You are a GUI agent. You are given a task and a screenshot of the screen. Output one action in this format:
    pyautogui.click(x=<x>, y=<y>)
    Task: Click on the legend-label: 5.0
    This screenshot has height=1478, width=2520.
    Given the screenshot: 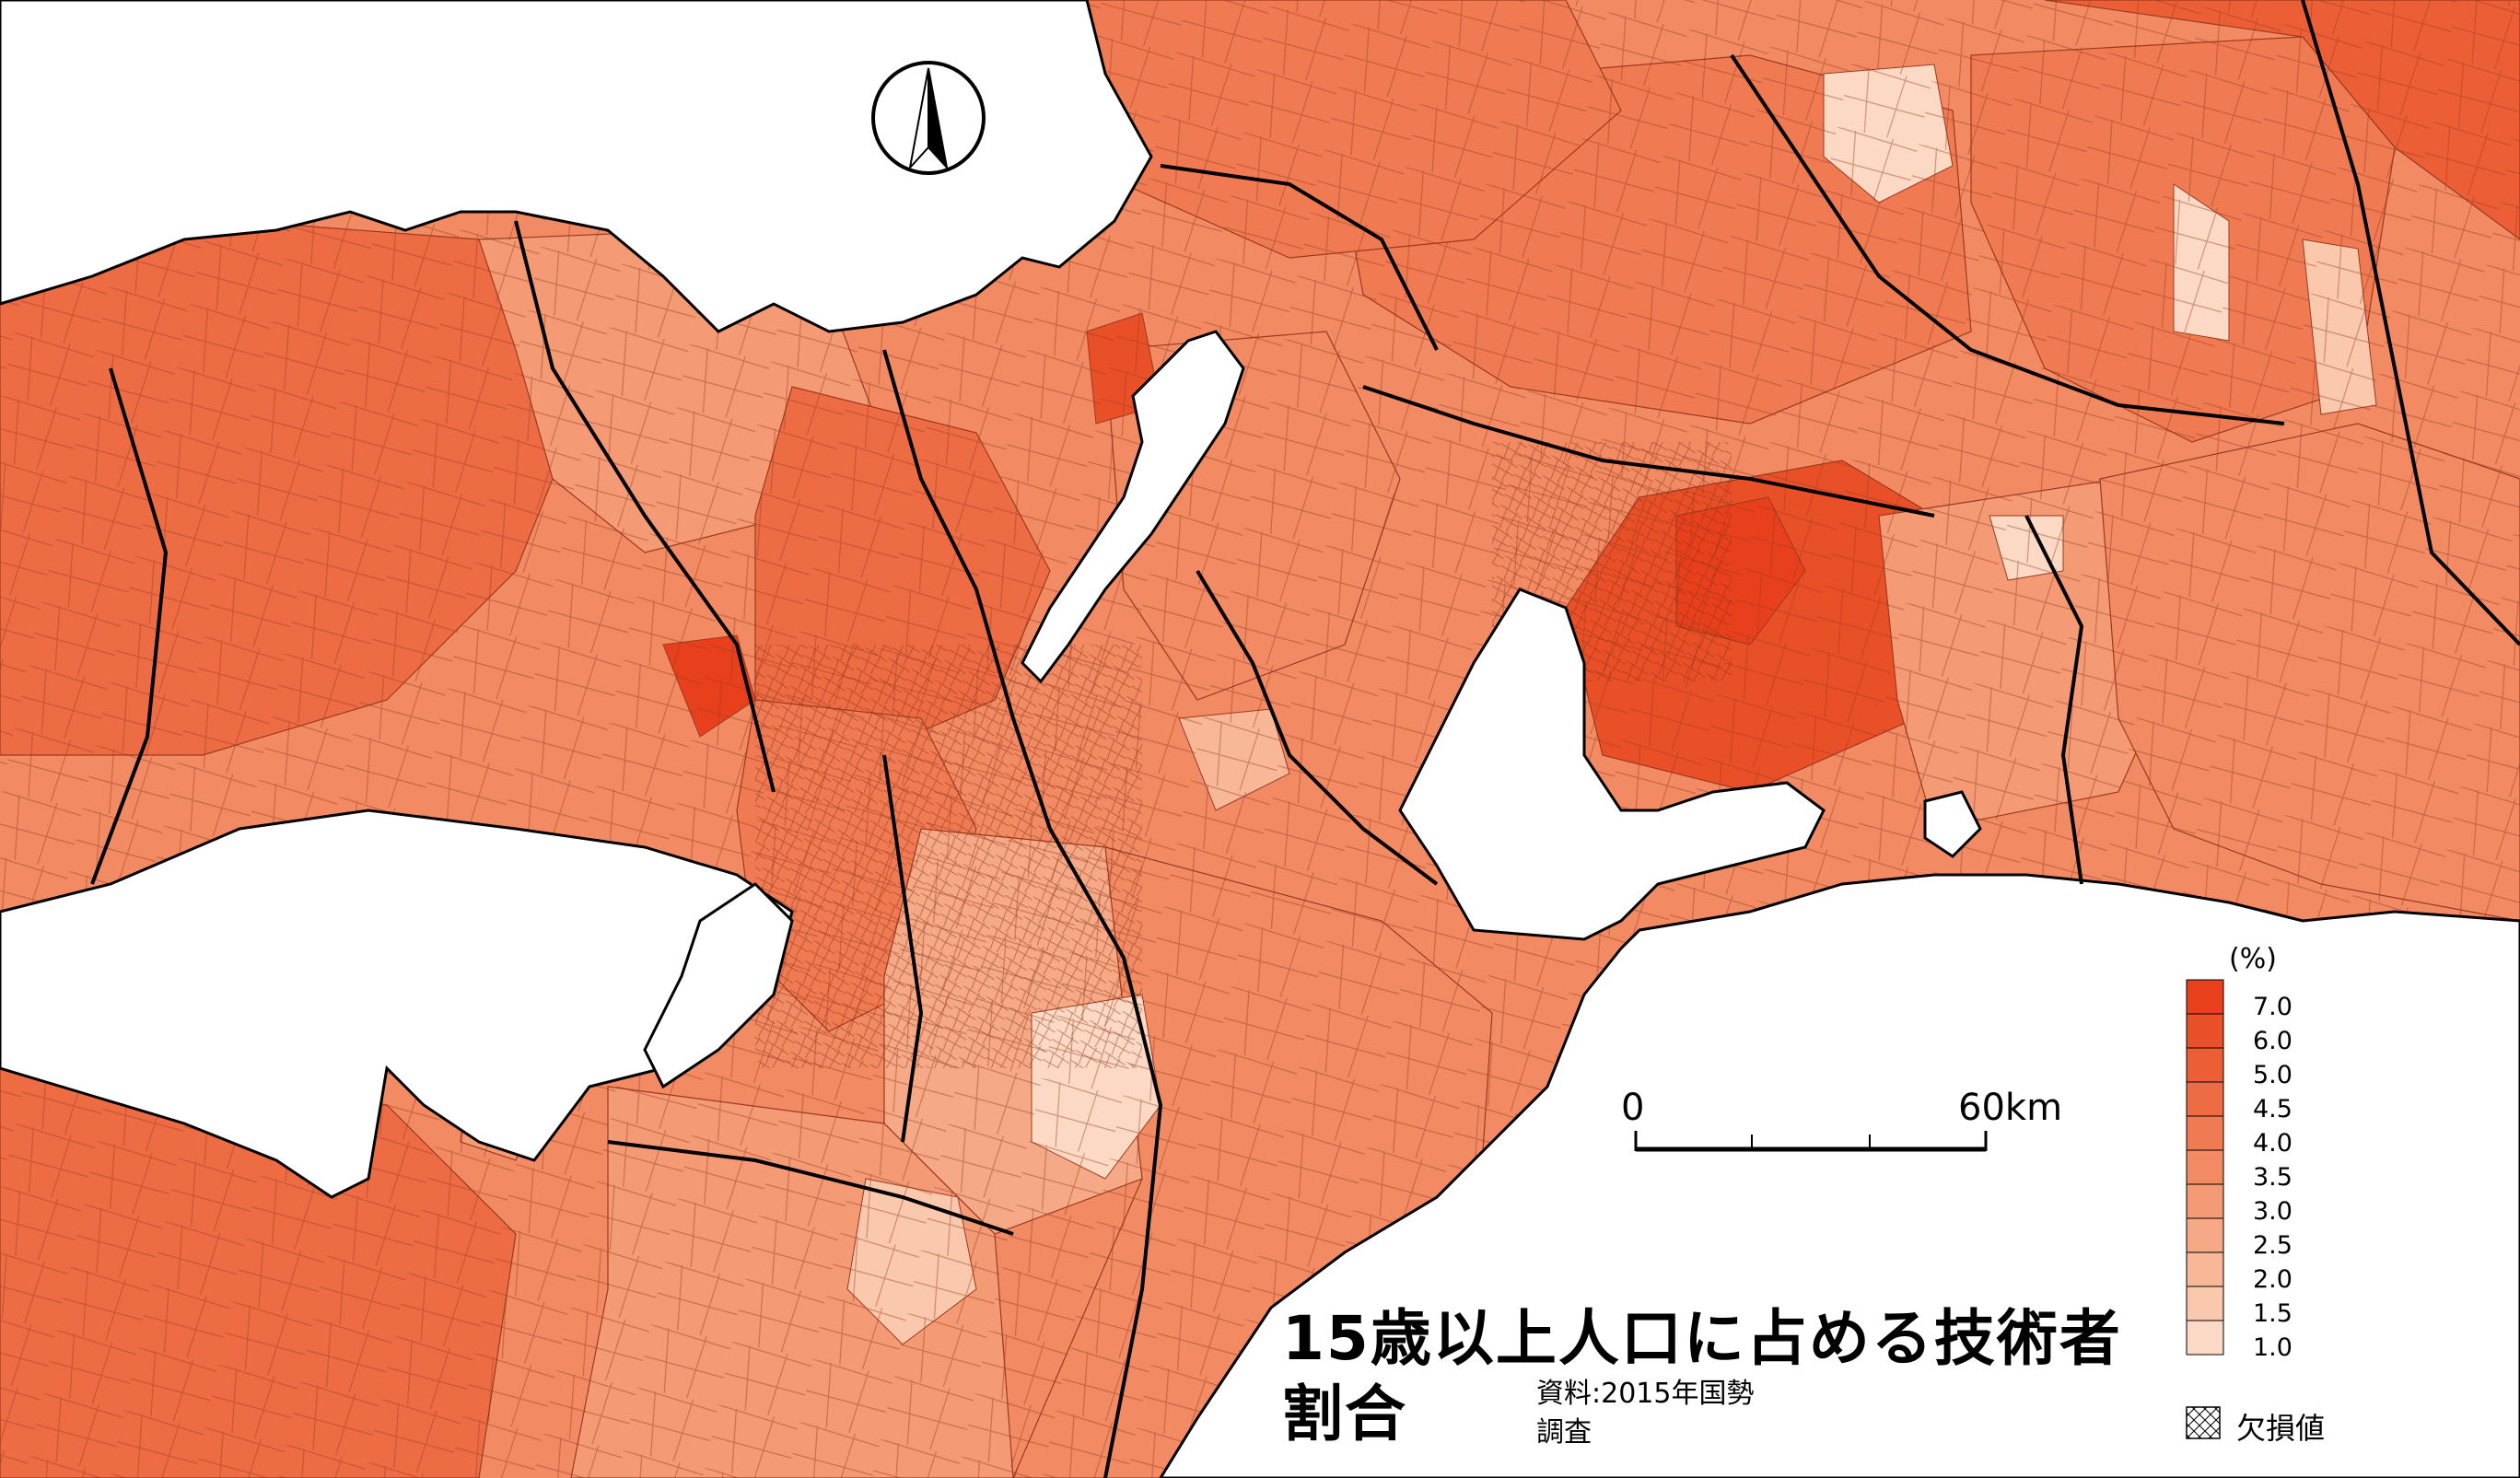 What is the action you would take?
    pyautogui.click(x=2272, y=1075)
    